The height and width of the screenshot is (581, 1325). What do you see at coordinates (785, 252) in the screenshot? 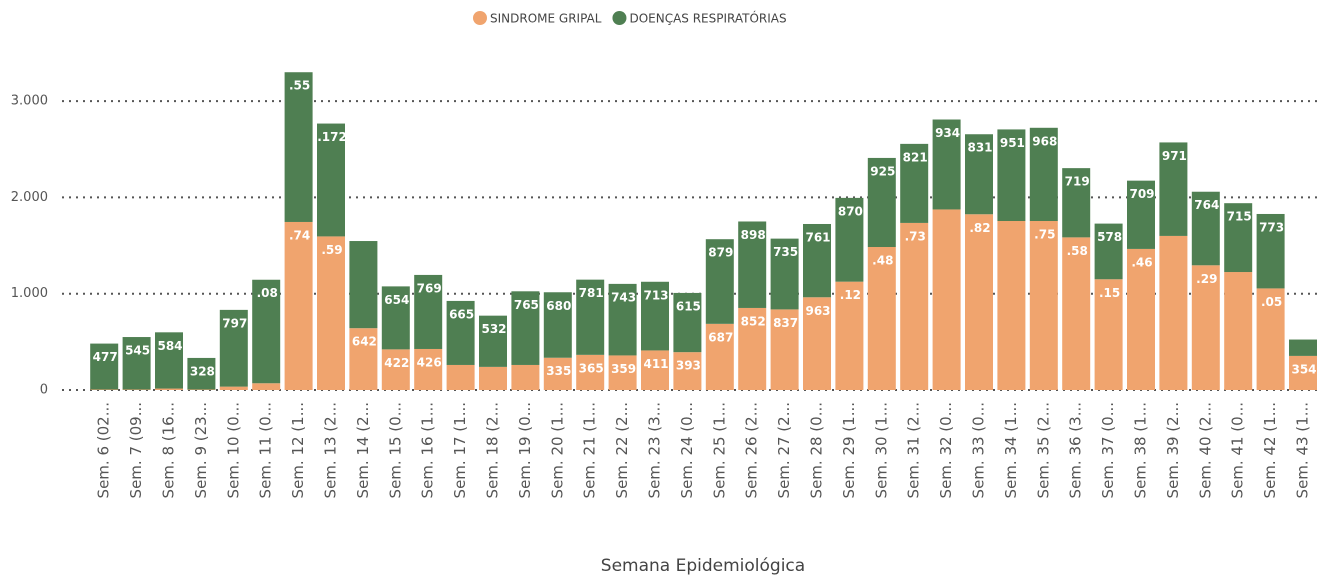
I see `value-label: 735` at bounding box center [785, 252].